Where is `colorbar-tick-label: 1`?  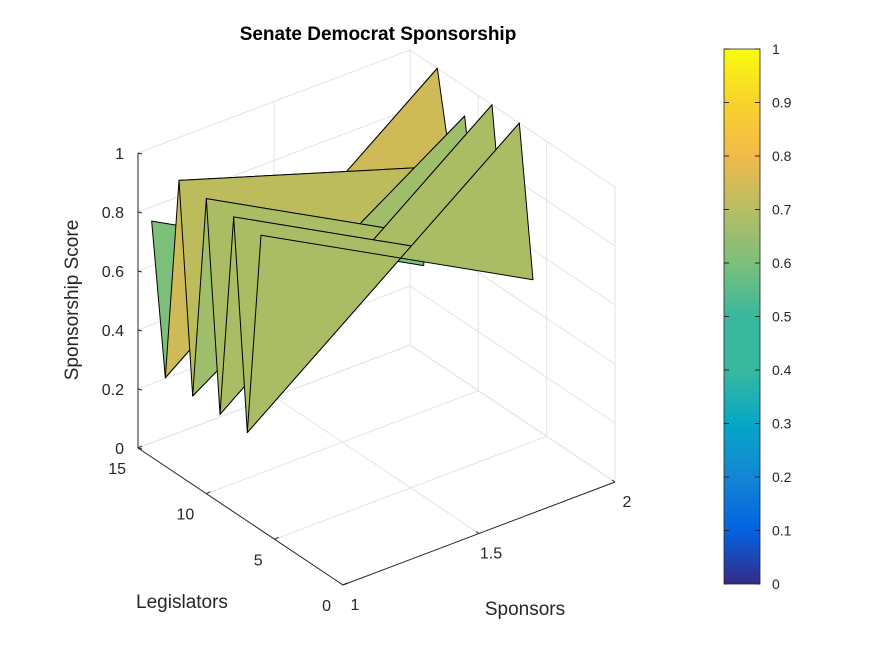 colorbar-tick-label: 1 is located at coordinates (776, 49).